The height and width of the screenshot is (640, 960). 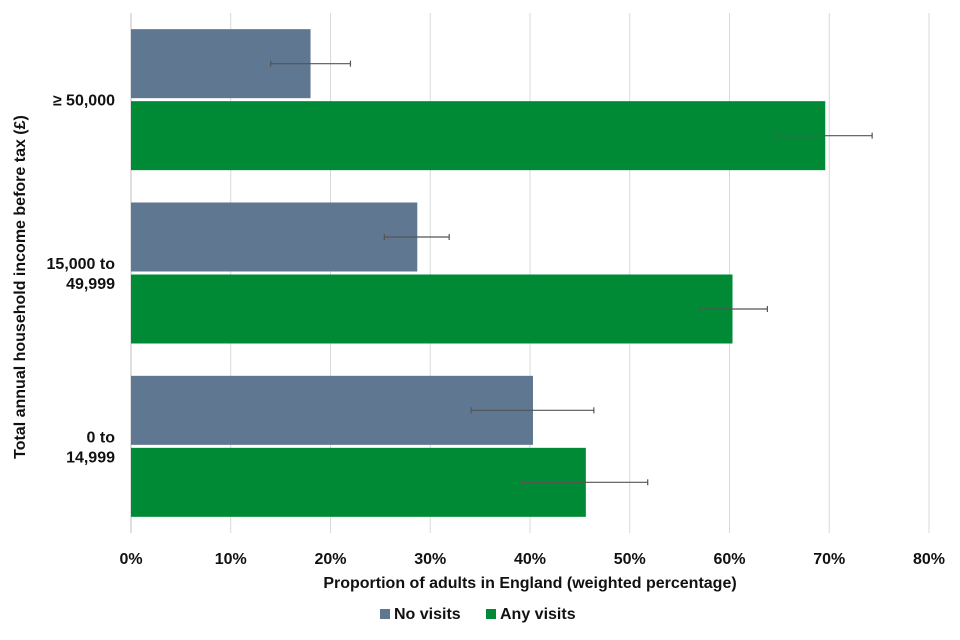 What do you see at coordinates (538, 614) in the screenshot?
I see `legend-label: Any visits` at bounding box center [538, 614].